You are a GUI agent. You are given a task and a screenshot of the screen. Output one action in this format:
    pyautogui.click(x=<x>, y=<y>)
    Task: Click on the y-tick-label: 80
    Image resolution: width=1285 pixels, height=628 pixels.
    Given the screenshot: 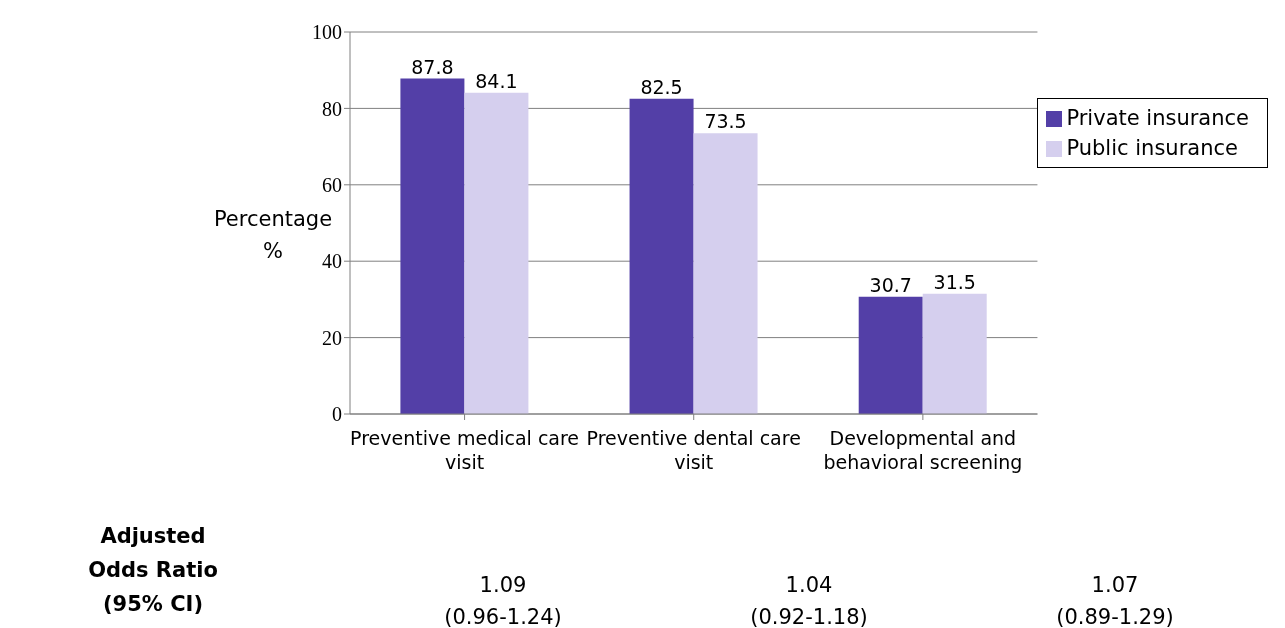 What is the action you would take?
    pyautogui.click(x=332, y=108)
    